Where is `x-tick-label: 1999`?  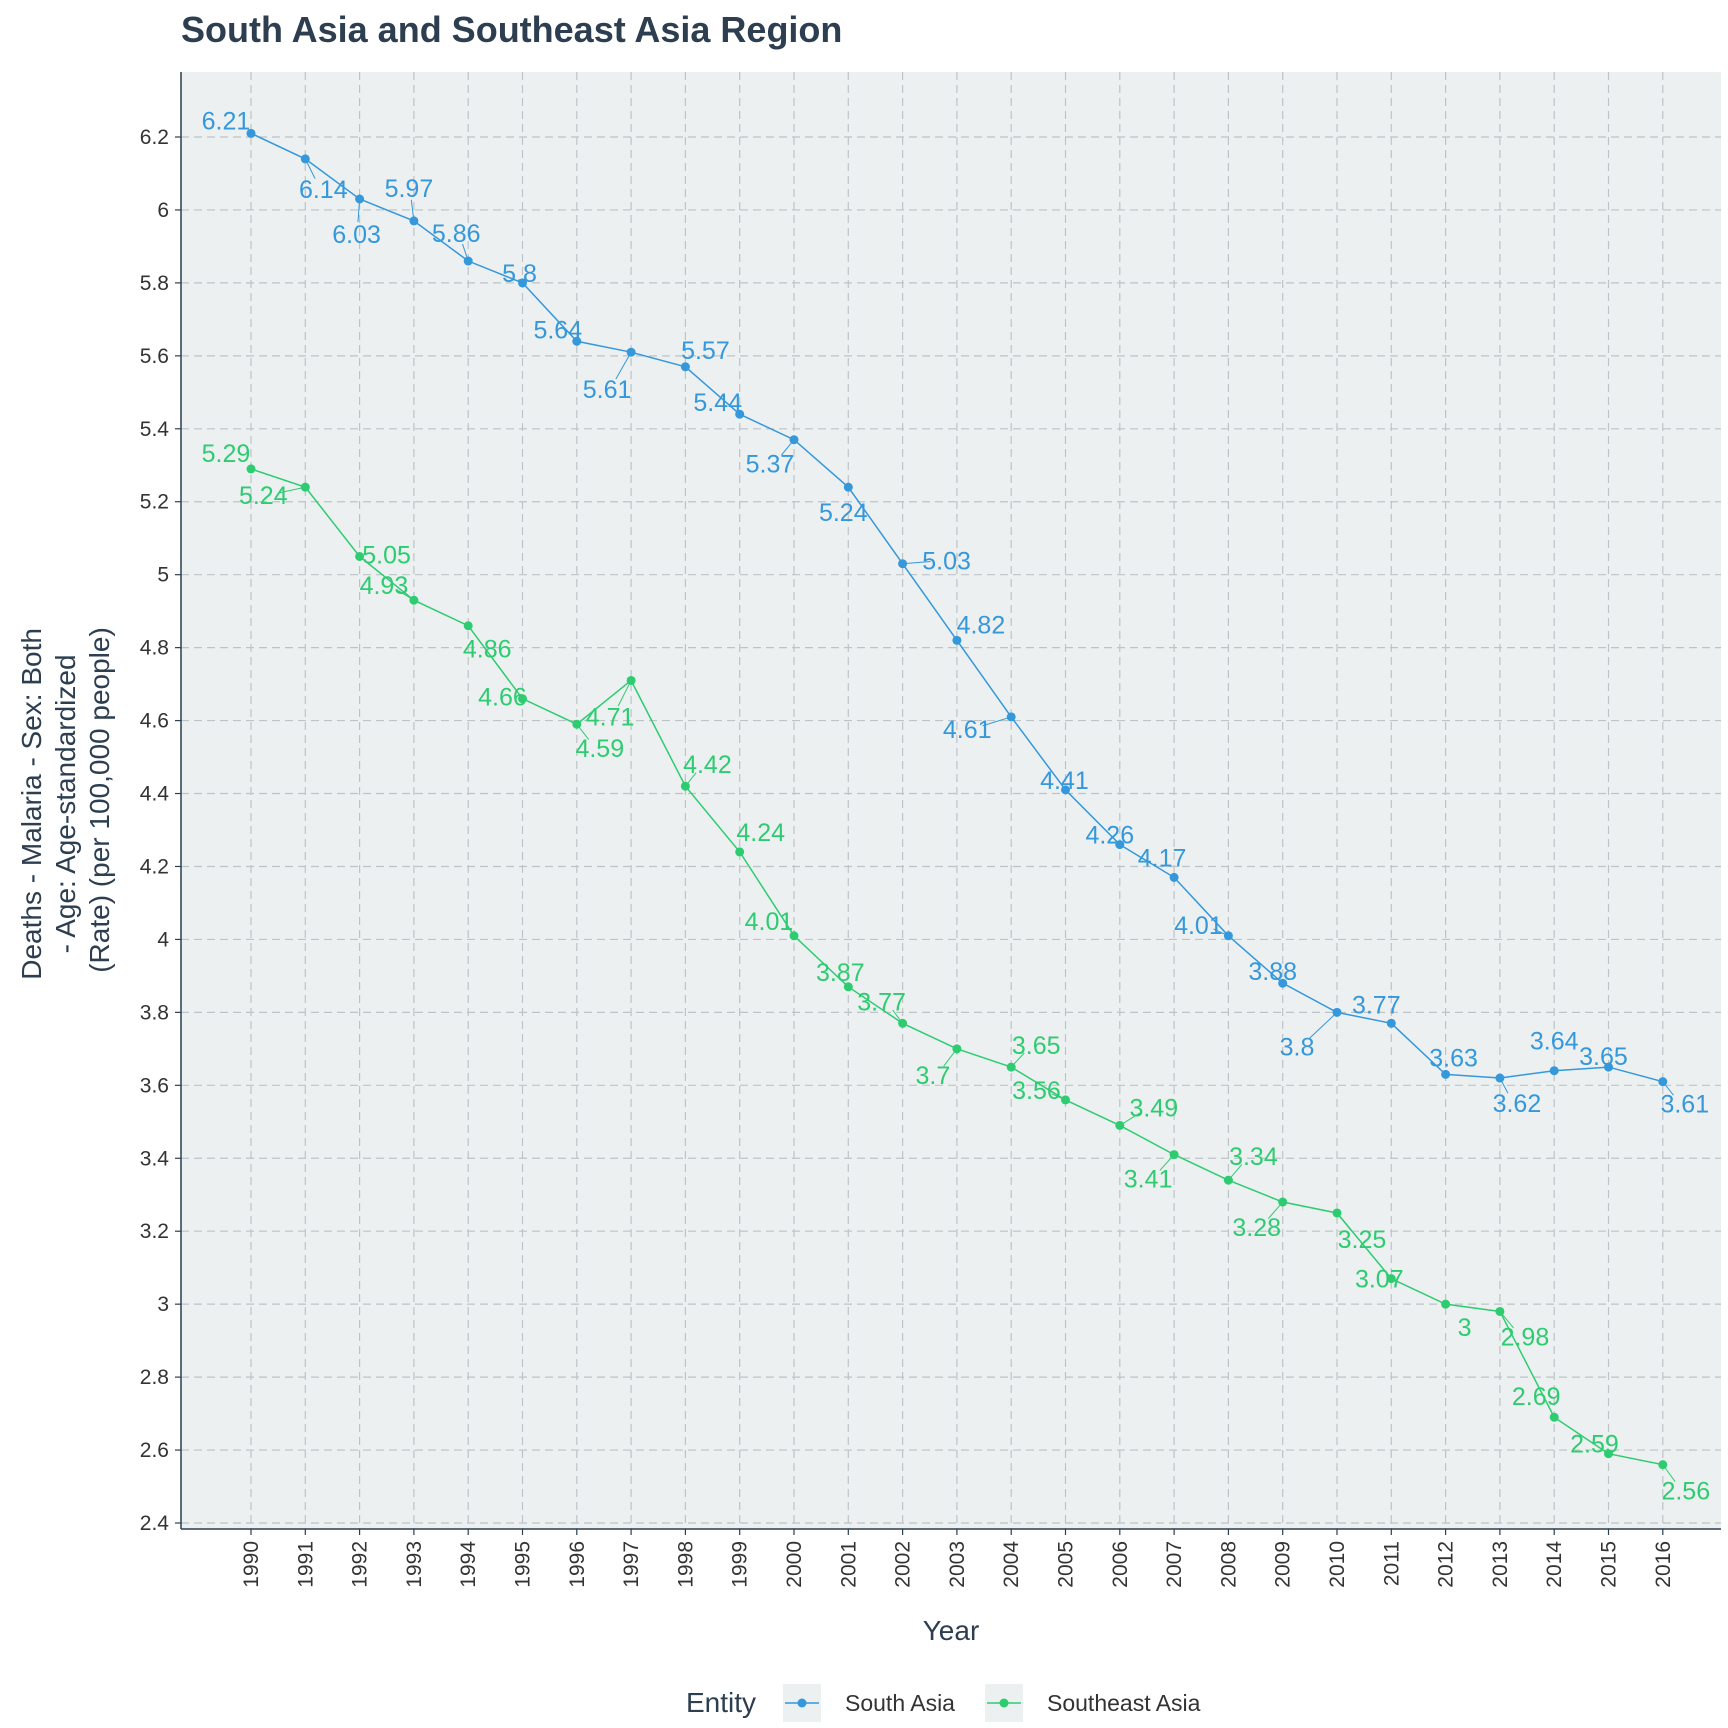 x-tick-label: 1999 is located at coordinates (740, 1564).